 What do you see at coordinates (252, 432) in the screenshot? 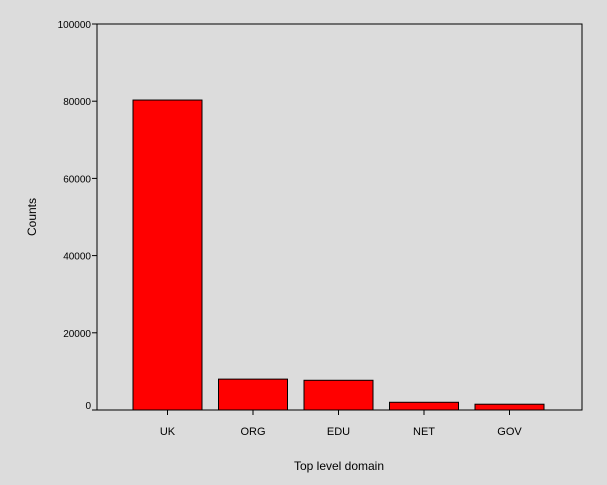
I see `x-tick-label: ORG` at bounding box center [252, 432].